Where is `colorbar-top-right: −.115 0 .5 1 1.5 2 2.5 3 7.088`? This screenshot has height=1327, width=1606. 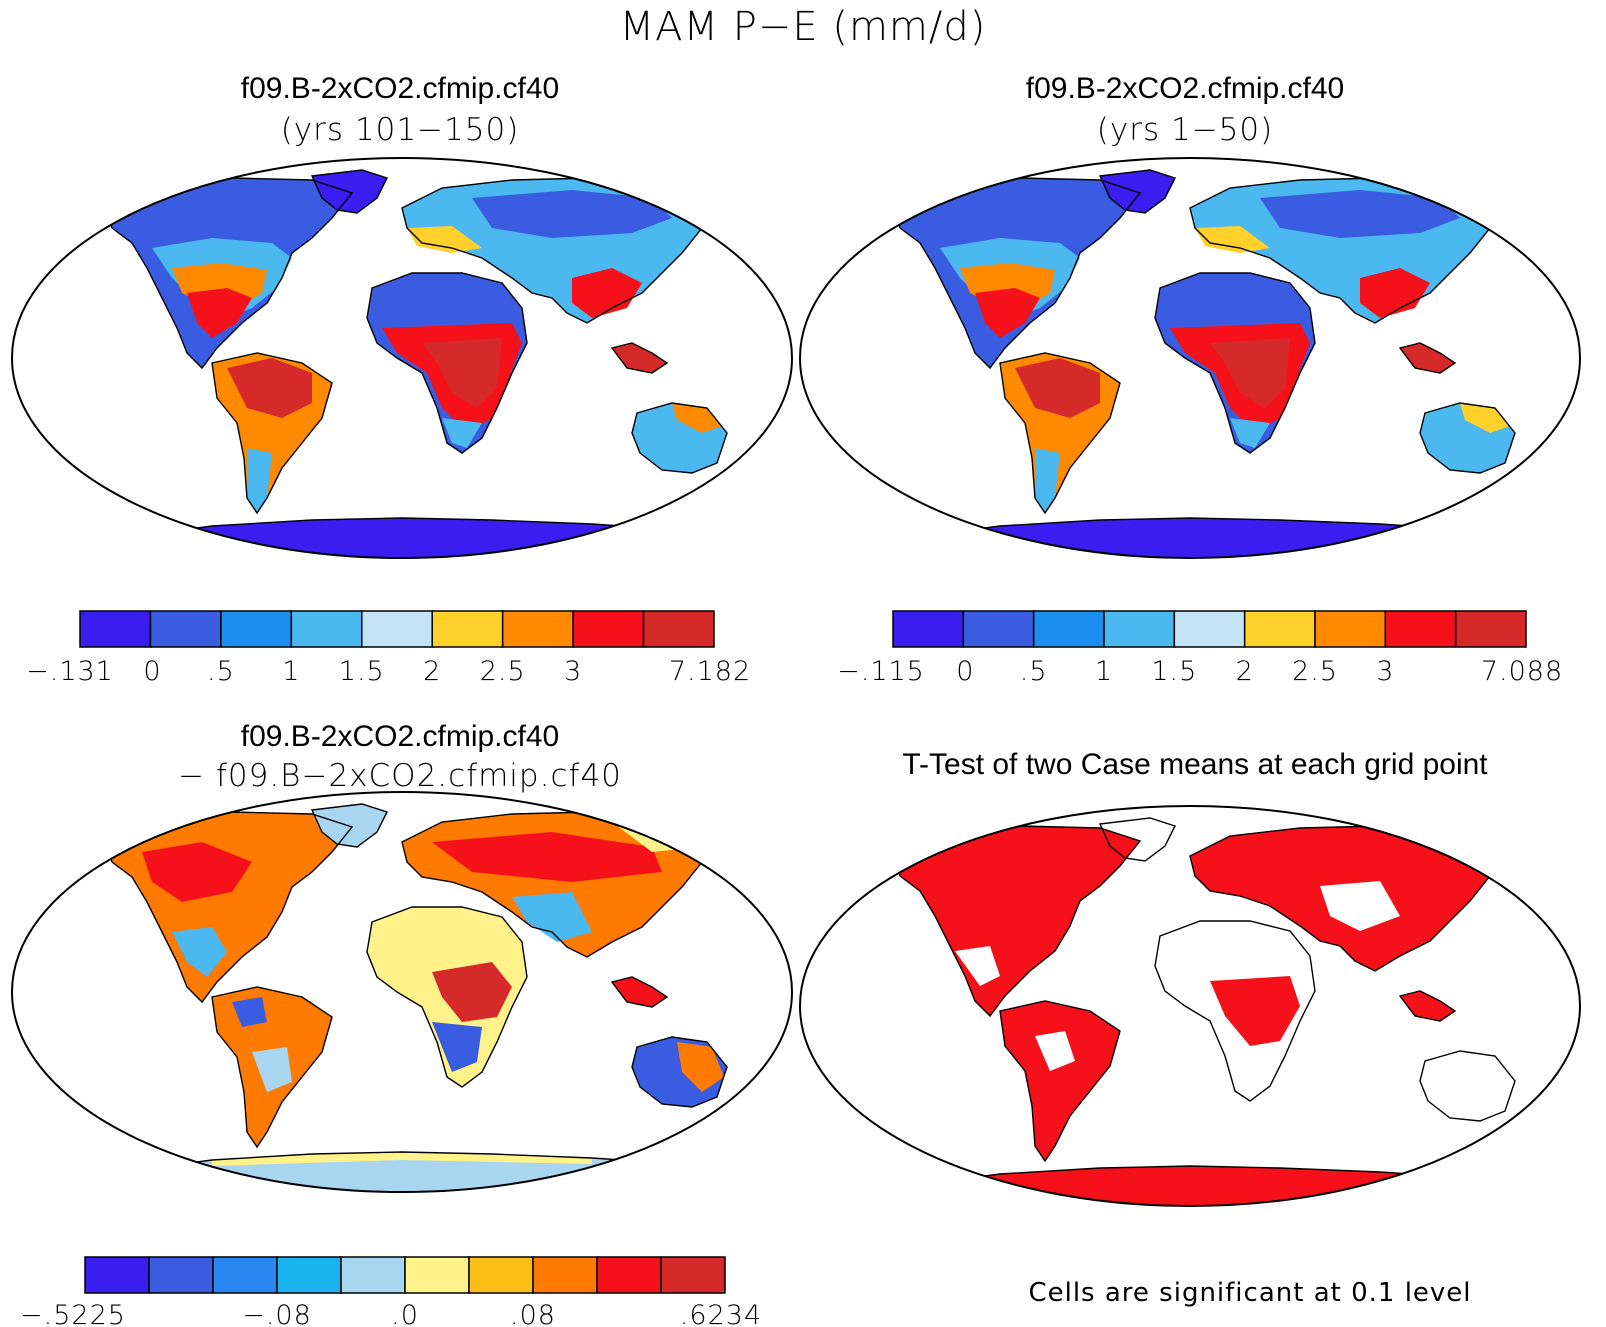 colorbar-top-right: −.115 0 .5 1 1.5 2 2.5 3 7.088 is located at coordinates (1200, 648).